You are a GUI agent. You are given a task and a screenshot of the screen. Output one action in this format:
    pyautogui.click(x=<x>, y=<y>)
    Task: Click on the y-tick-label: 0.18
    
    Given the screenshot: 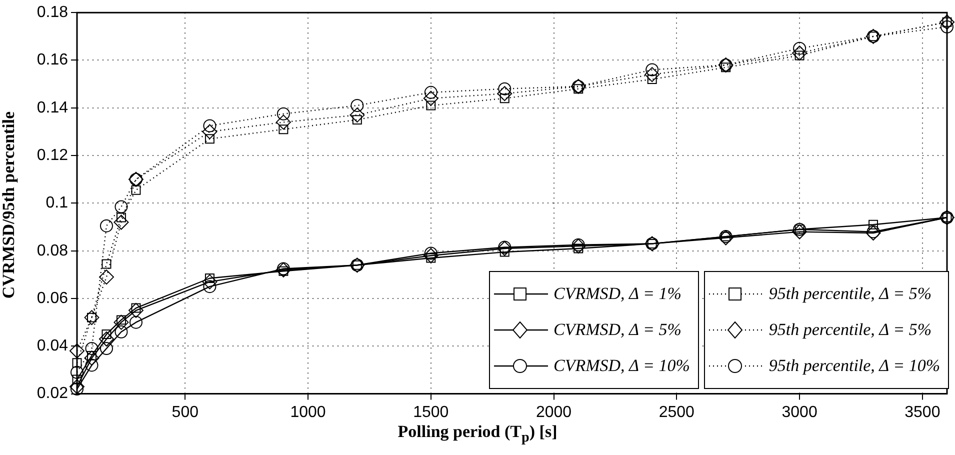 What is the action you would take?
    pyautogui.click(x=52, y=13)
    